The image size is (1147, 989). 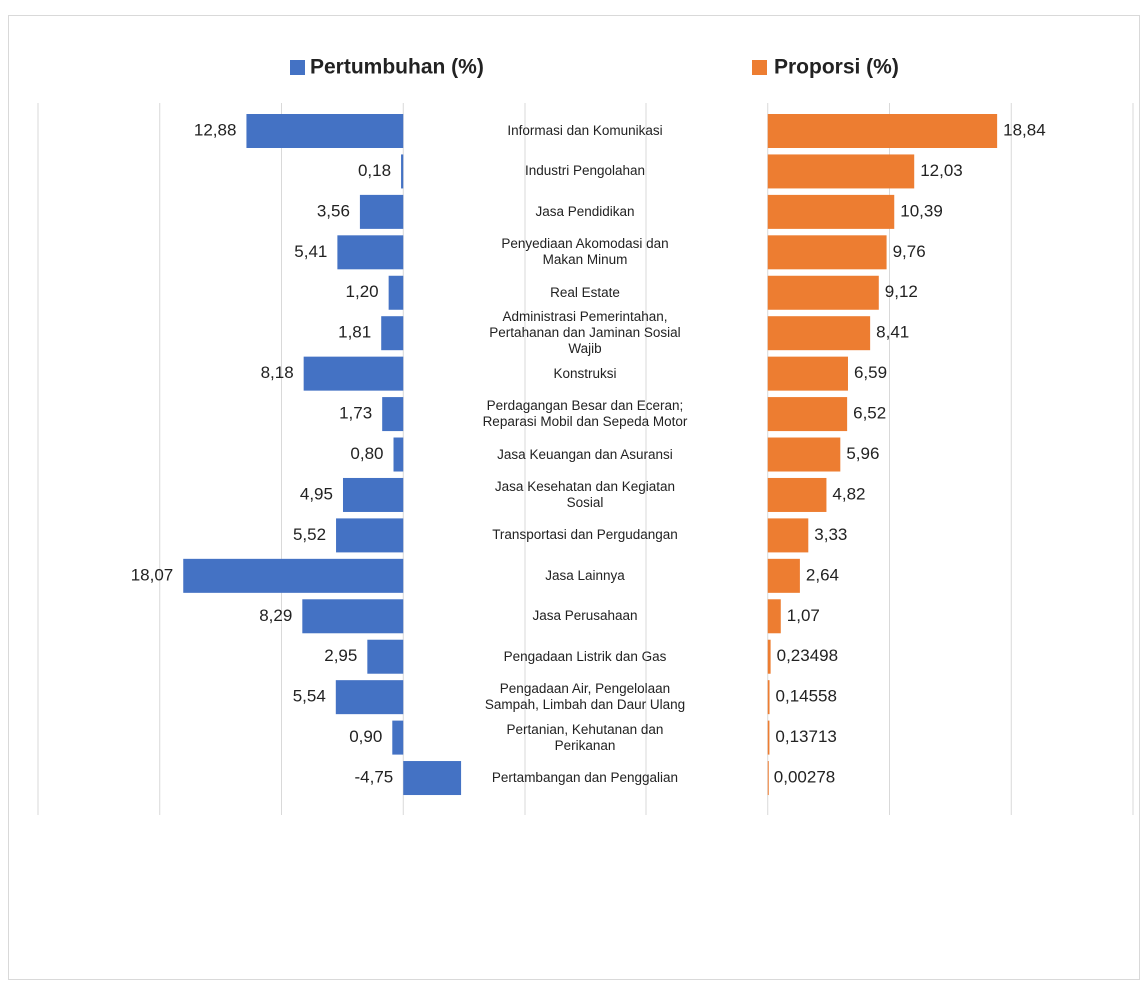 I want to click on category-label: Pertambangan dan Penggalian, so click(x=585, y=778).